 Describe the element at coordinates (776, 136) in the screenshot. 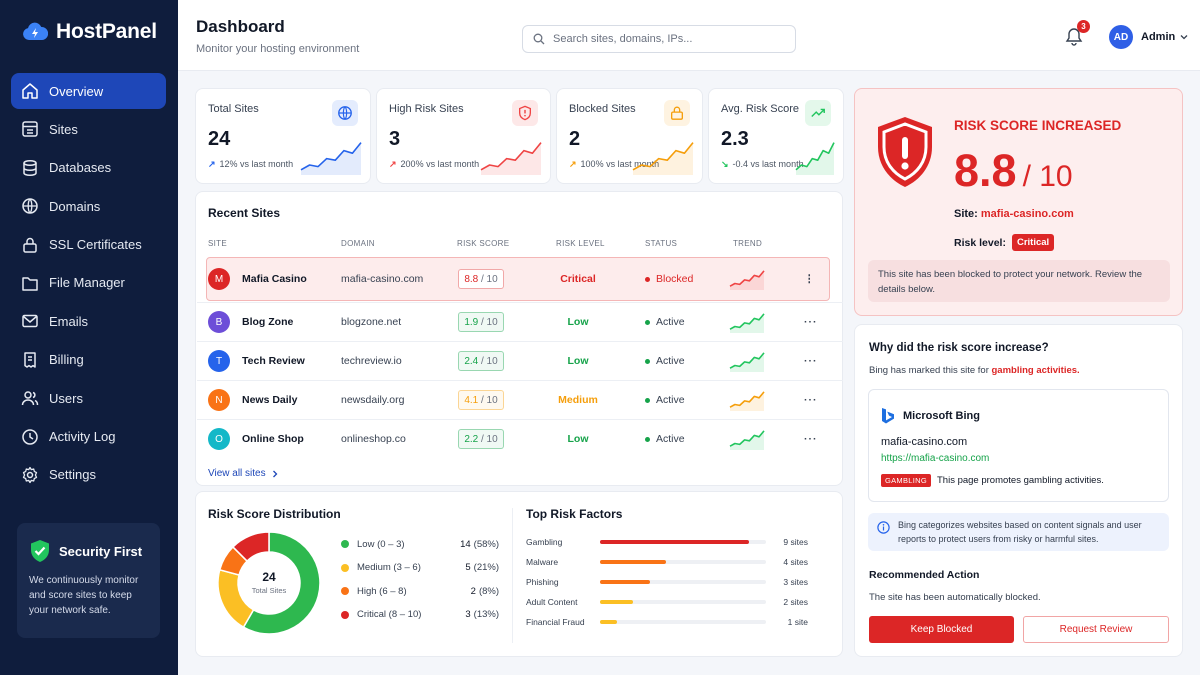

I see `stat-card-avg-risk-score: Avg. Risk Score 2.3 ↘ -0.4 vs last month` at that location.